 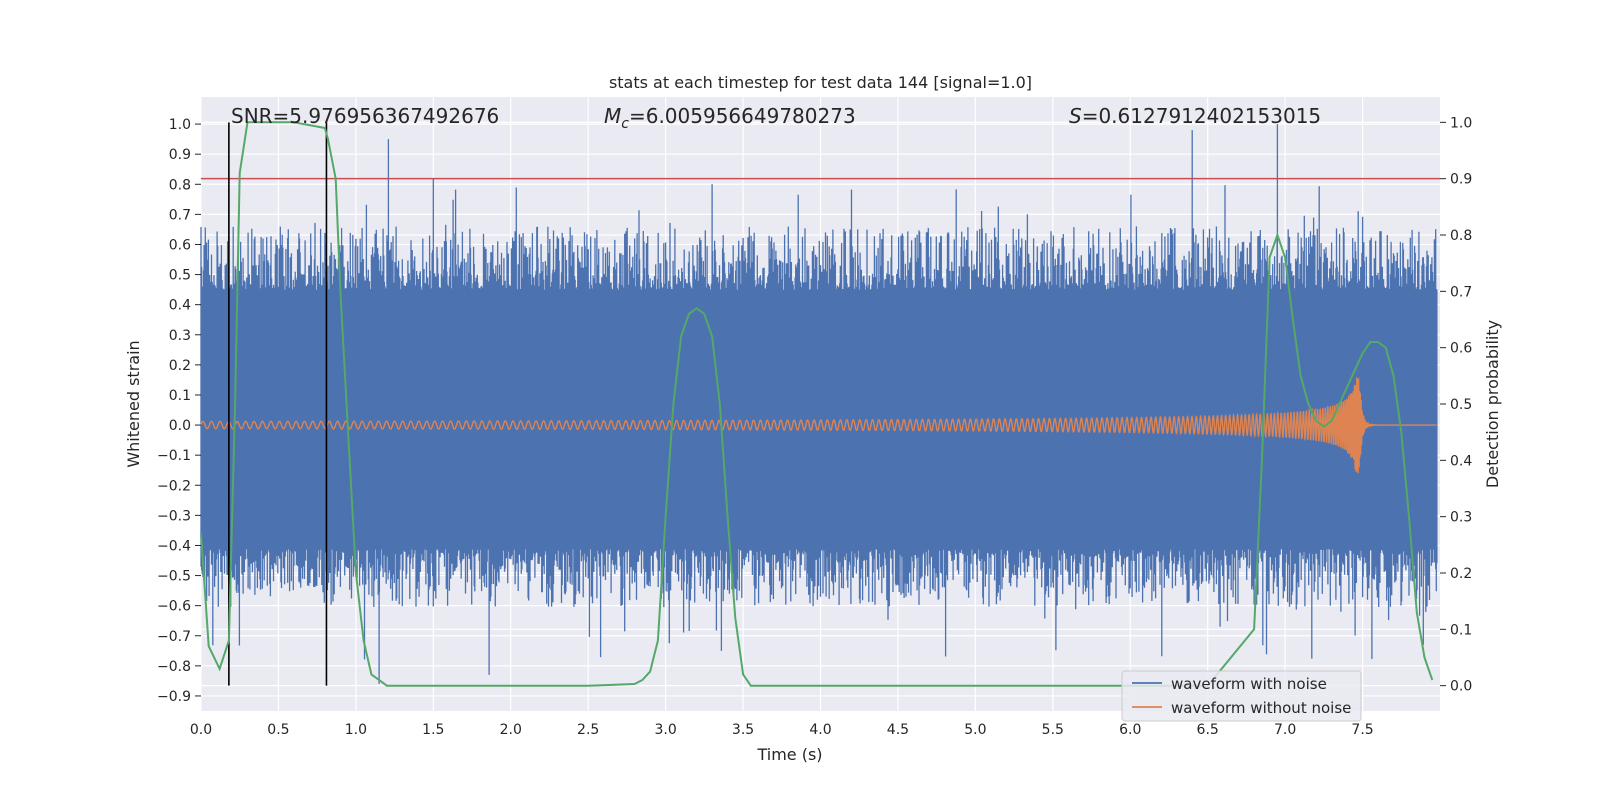 What do you see at coordinates (1461, 236) in the screenshot?
I see `y2-tick-label: 0.8` at bounding box center [1461, 236].